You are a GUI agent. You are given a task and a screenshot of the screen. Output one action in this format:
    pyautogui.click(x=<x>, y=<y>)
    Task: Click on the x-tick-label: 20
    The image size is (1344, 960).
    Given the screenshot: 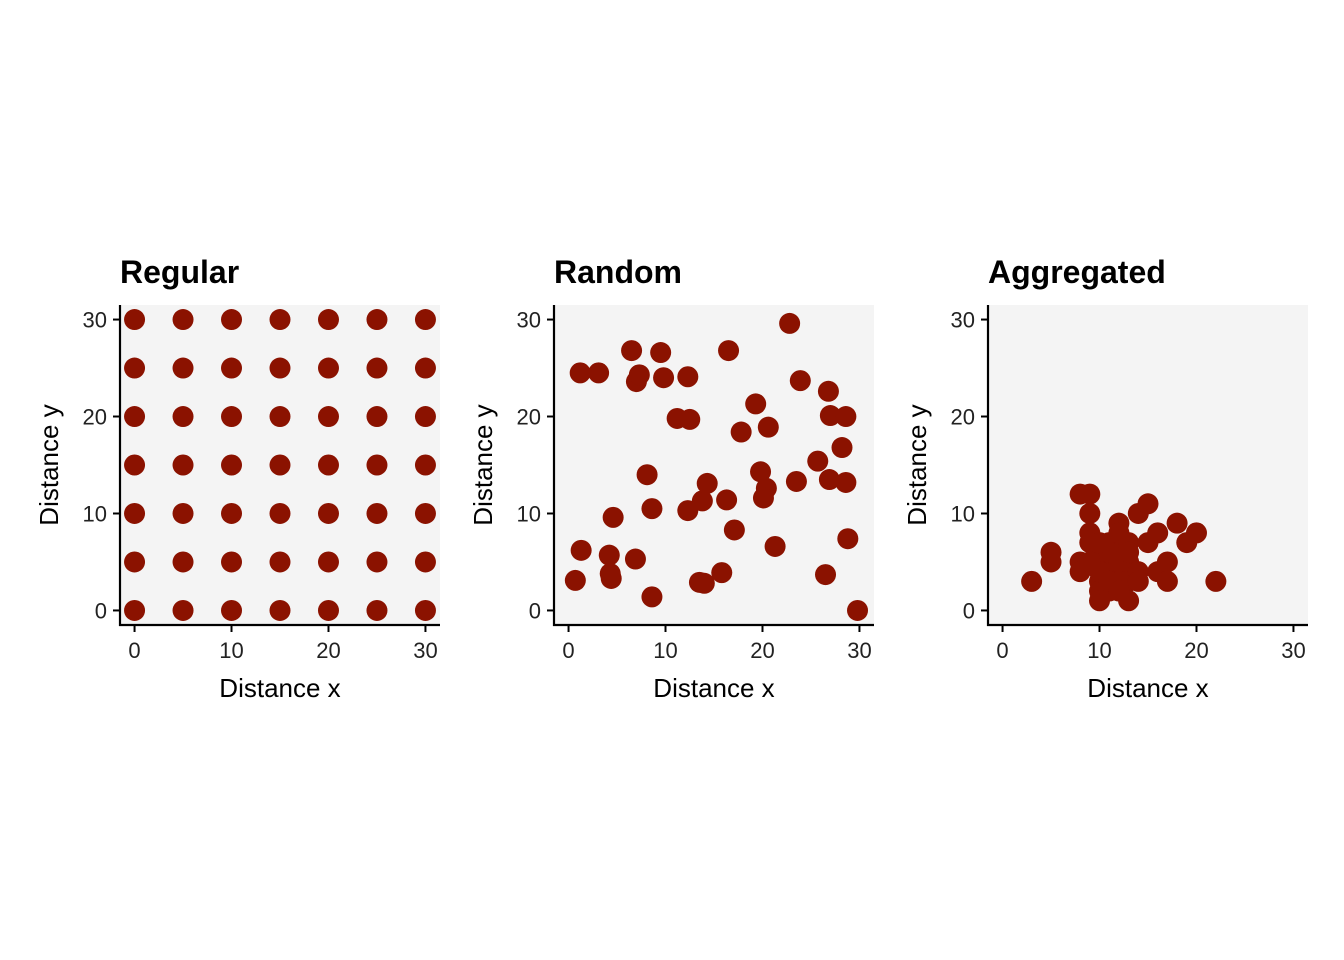 What is the action you would take?
    pyautogui.click(x=1196, y=650)
    